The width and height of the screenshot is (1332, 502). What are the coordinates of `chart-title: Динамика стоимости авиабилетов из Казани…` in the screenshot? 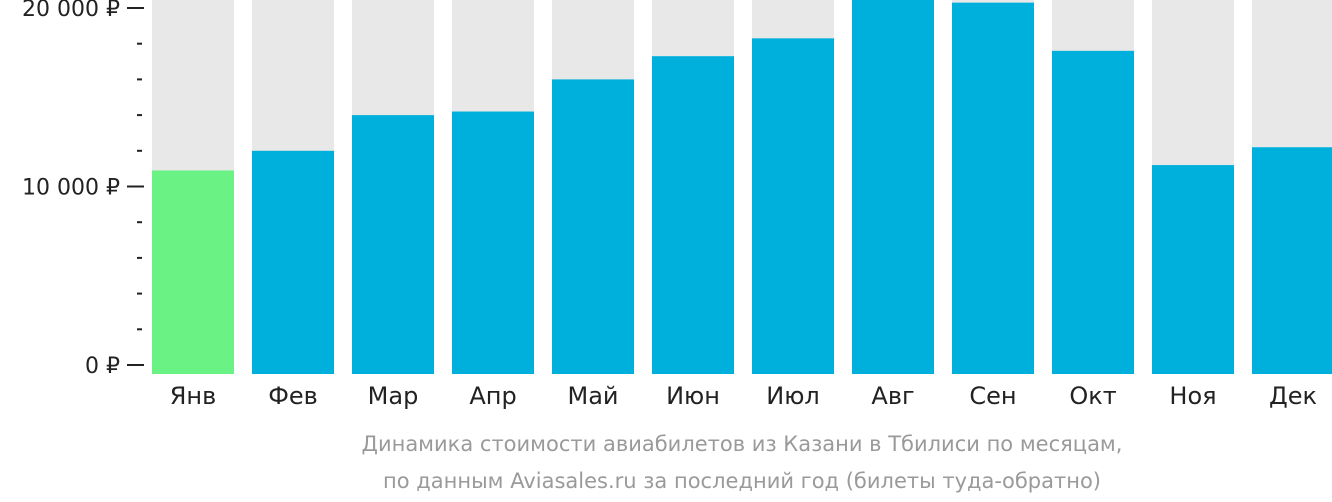 It's located at (742, 444).